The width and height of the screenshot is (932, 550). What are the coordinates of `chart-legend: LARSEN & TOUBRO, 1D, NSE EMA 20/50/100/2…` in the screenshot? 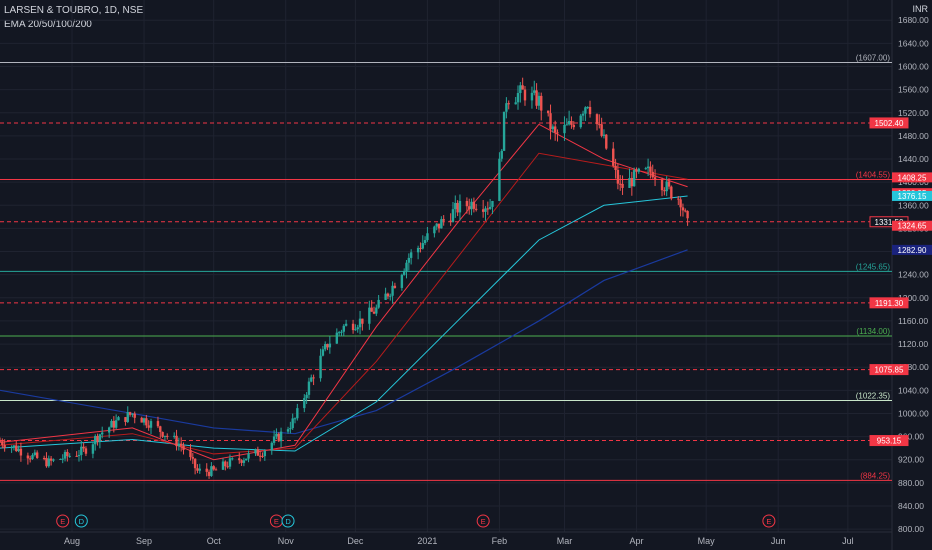 It's located at (73, 18).